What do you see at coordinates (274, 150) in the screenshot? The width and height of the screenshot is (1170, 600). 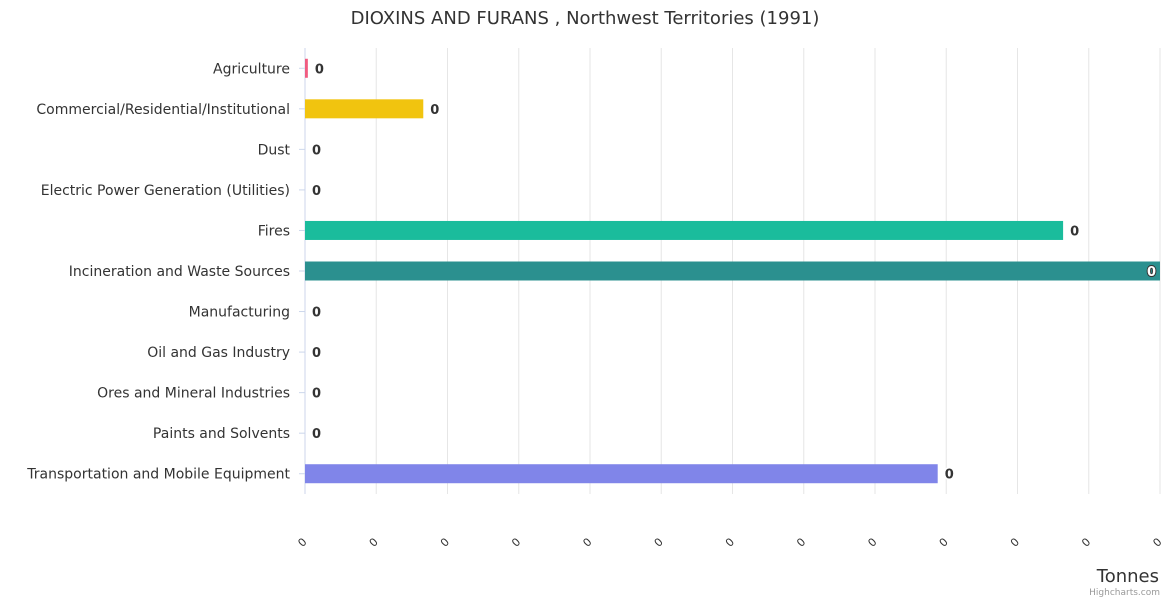 I see `category-label: Dust` at bounding box center [274, 150].